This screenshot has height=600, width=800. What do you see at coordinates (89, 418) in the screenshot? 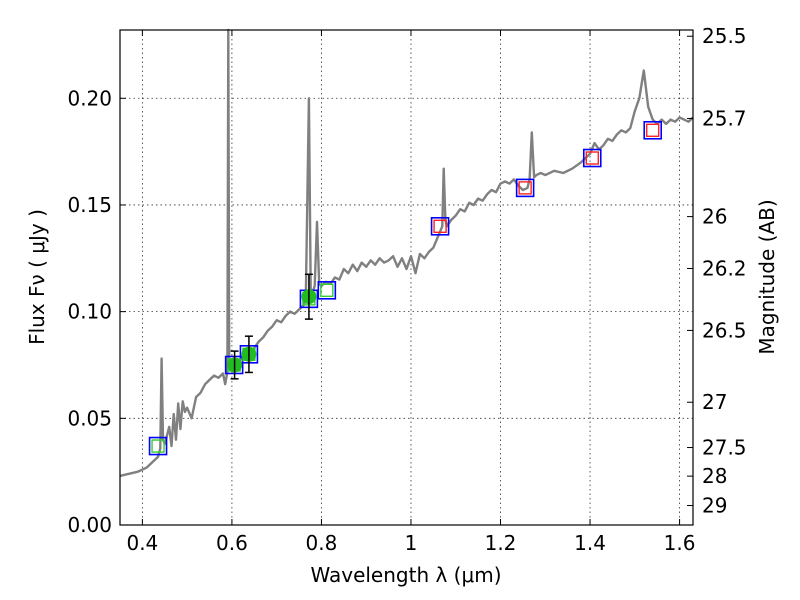
I see `y-tick-label: 0.05` at bounding box center [89, 418].